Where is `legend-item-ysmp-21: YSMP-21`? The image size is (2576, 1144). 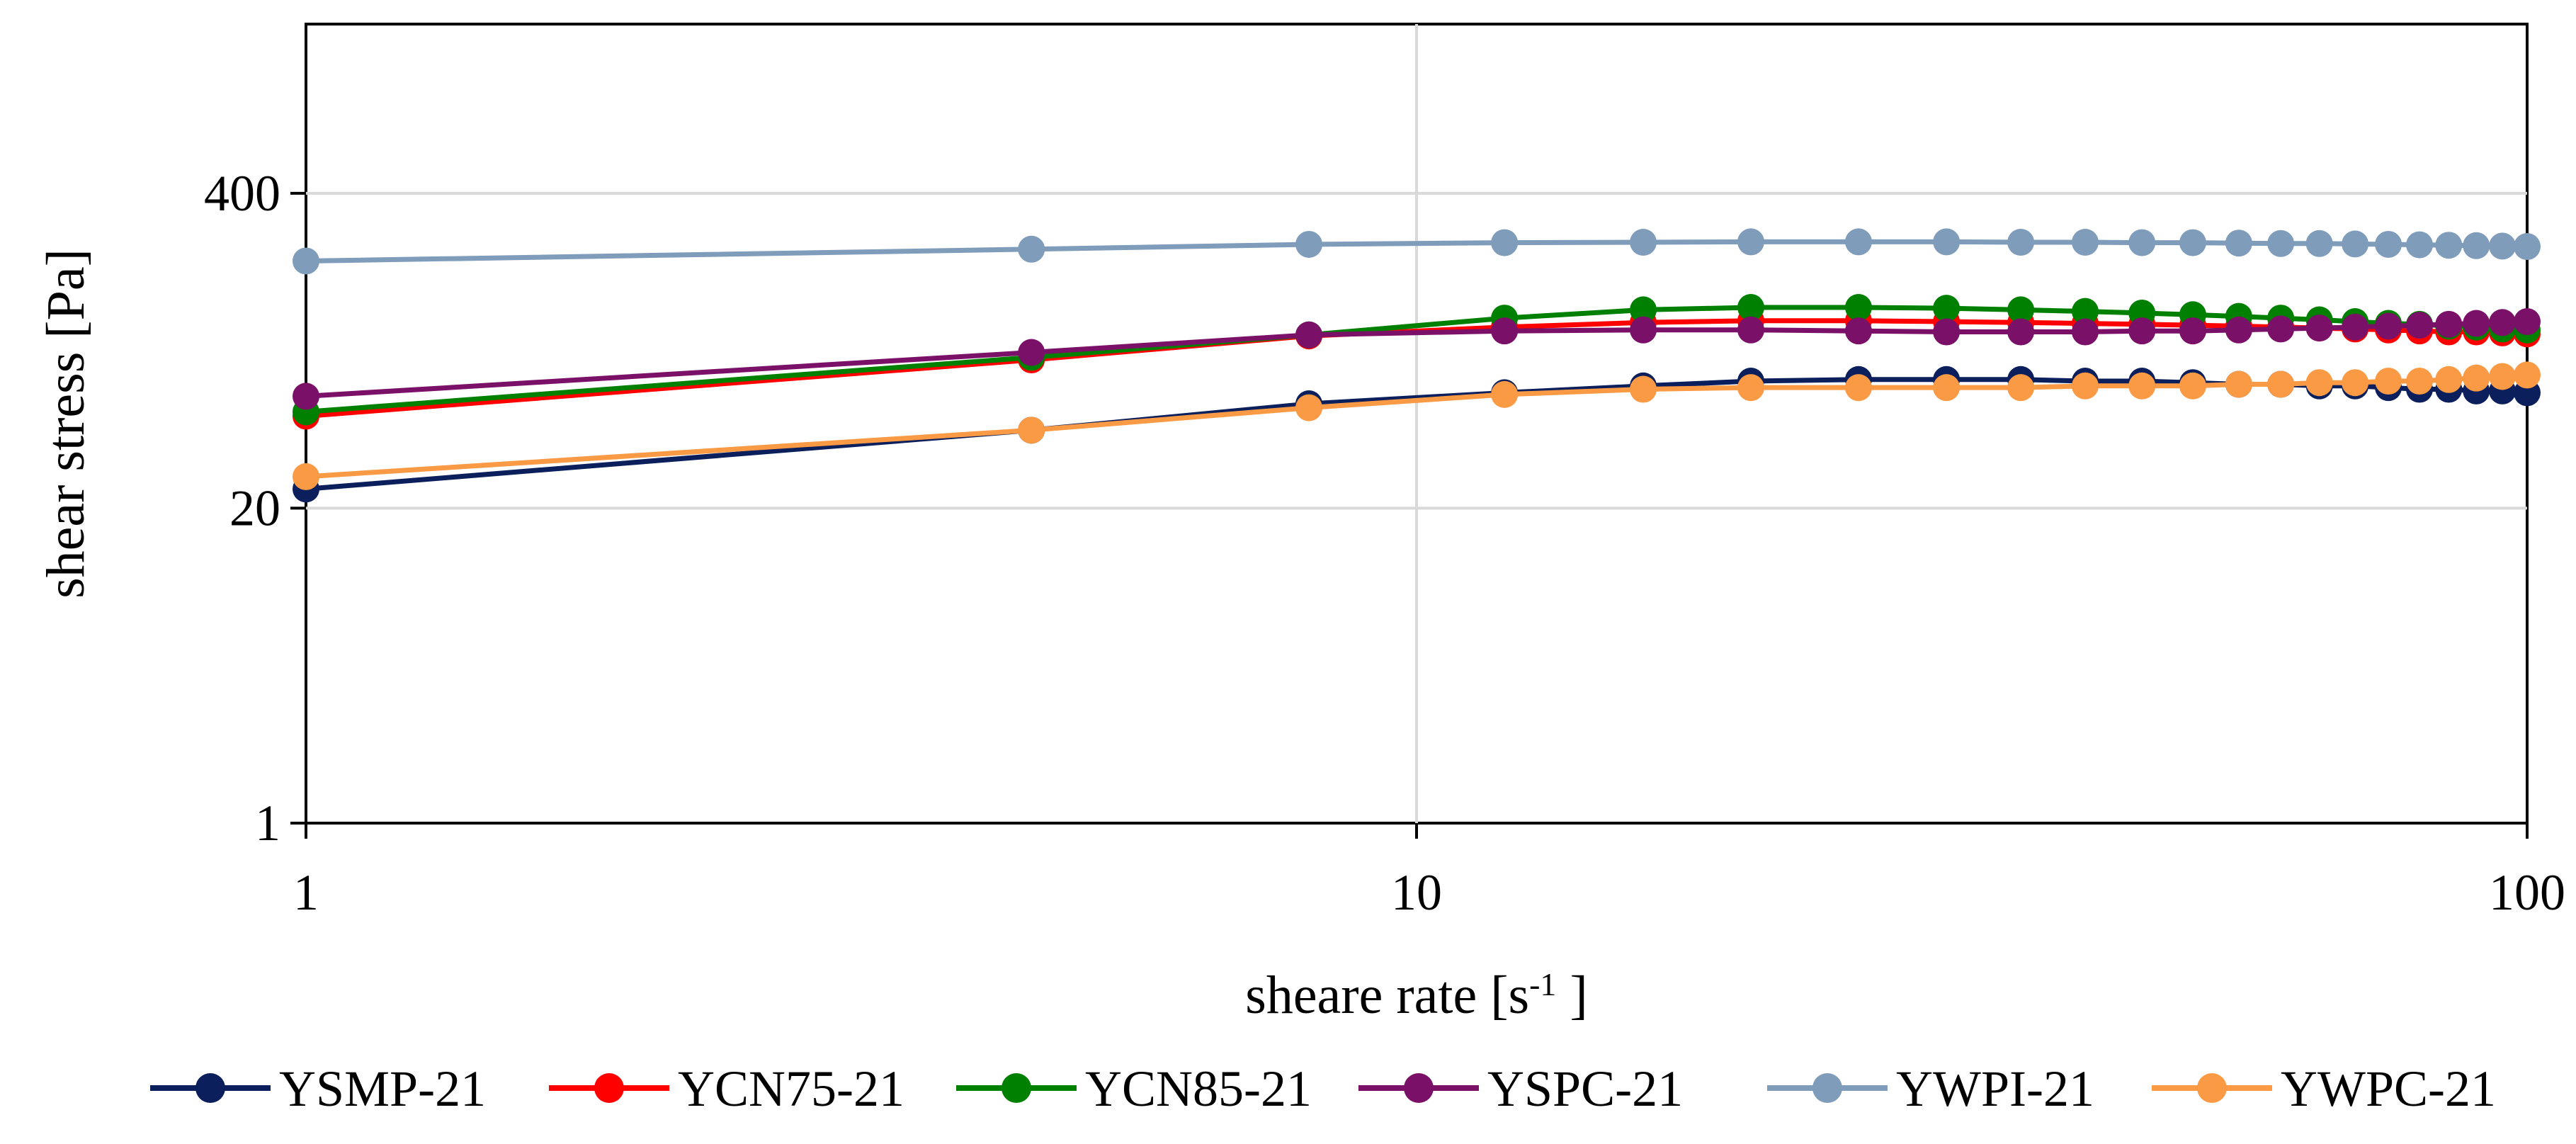
legend-item-ysmp-21: YSMP-21 is located at coordinates (318, 1088).